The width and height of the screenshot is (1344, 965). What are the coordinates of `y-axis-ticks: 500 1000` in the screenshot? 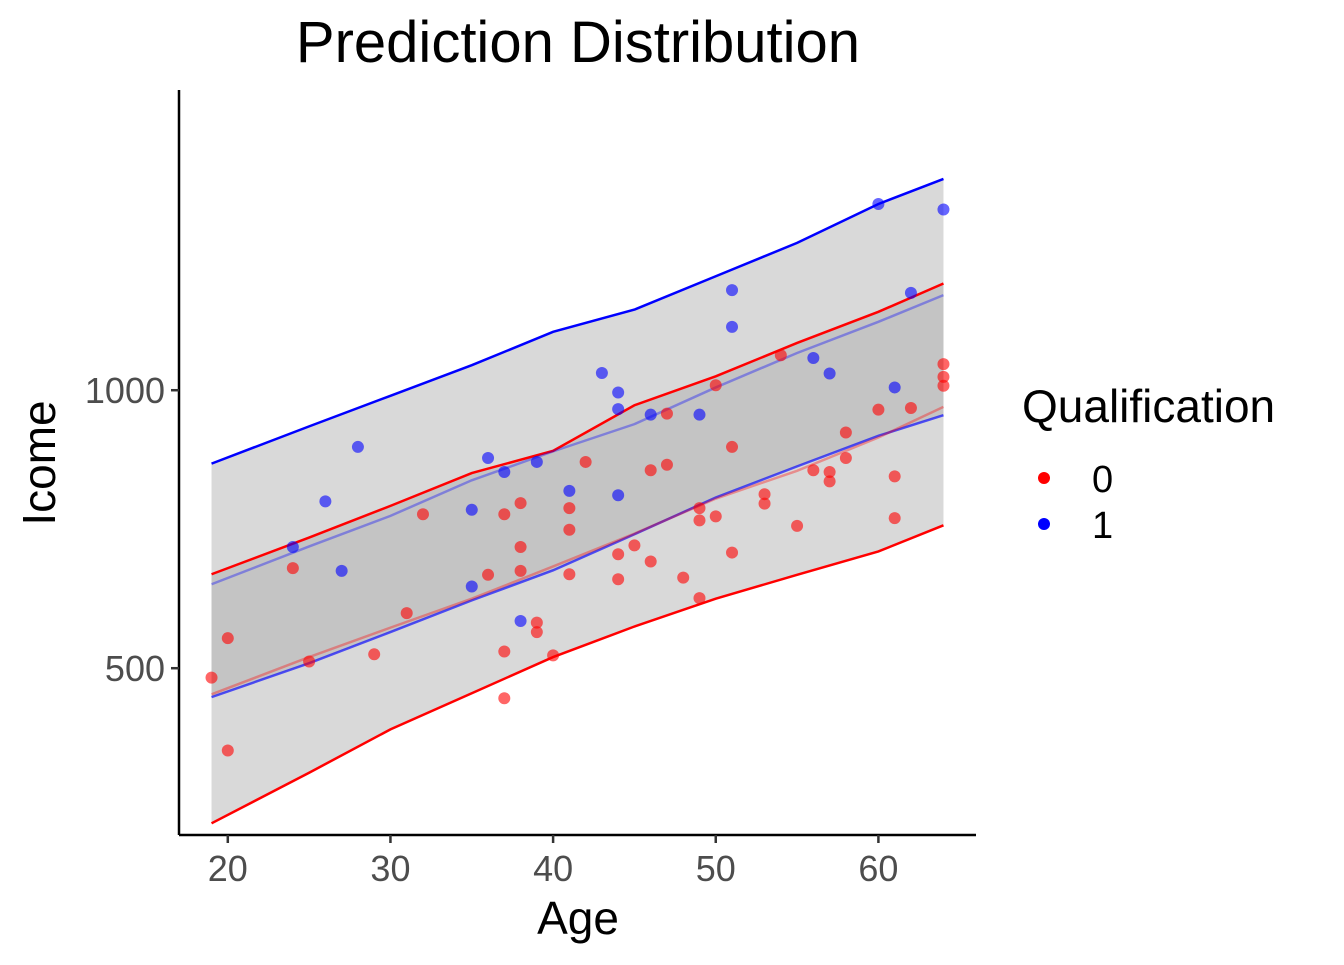 It's located at (132, 529).